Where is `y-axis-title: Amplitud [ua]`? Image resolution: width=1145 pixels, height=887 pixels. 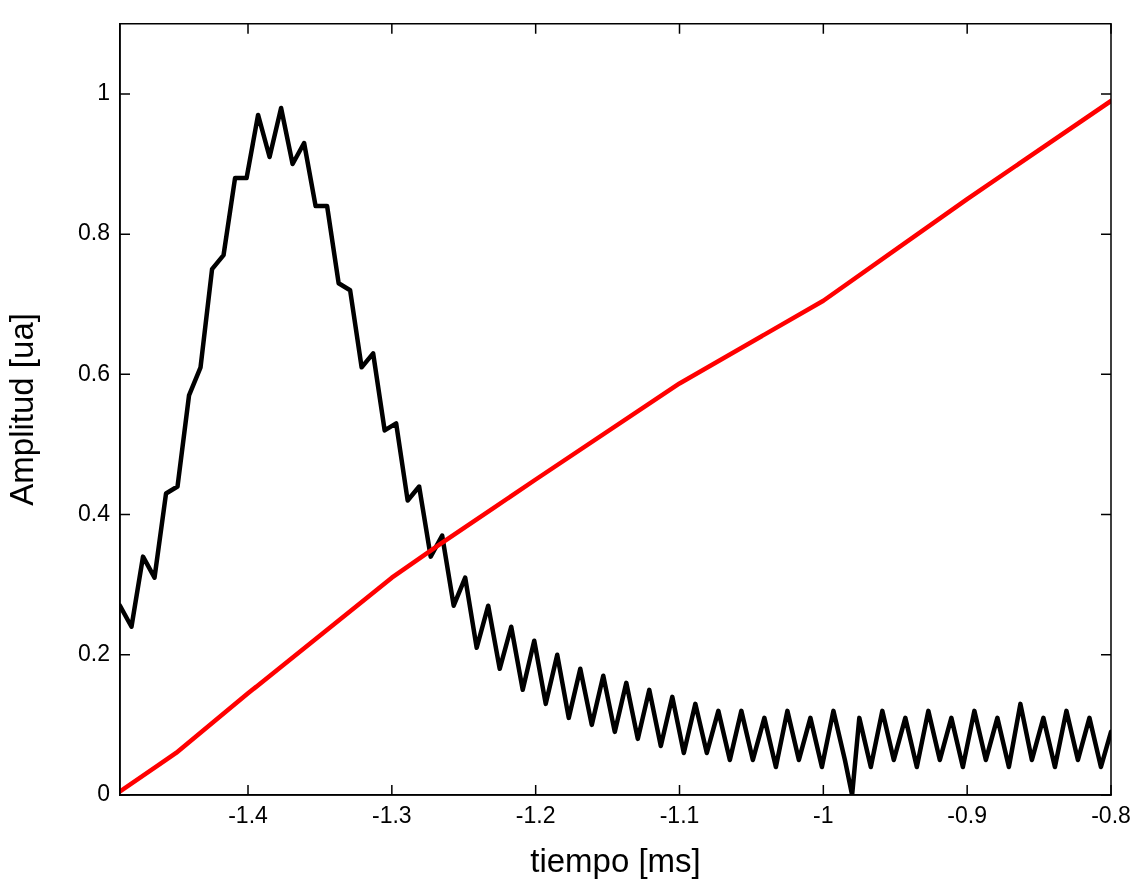 y-axis-title: Amplitud [ua] is located at coordinates (21, 409).